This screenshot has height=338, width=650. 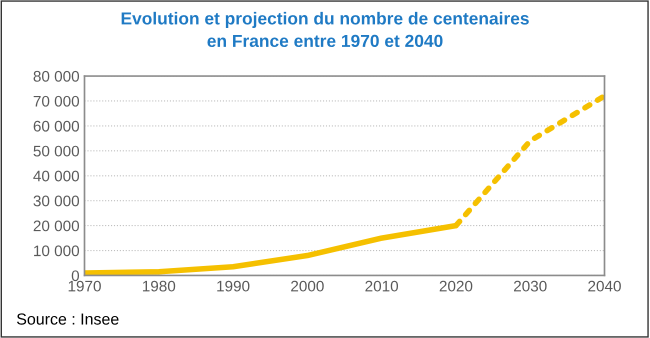 What do you see at coordinates (67, 319) in the screenshot?
I see `source-note: Source : Insee` at bounding box center [67, 319].